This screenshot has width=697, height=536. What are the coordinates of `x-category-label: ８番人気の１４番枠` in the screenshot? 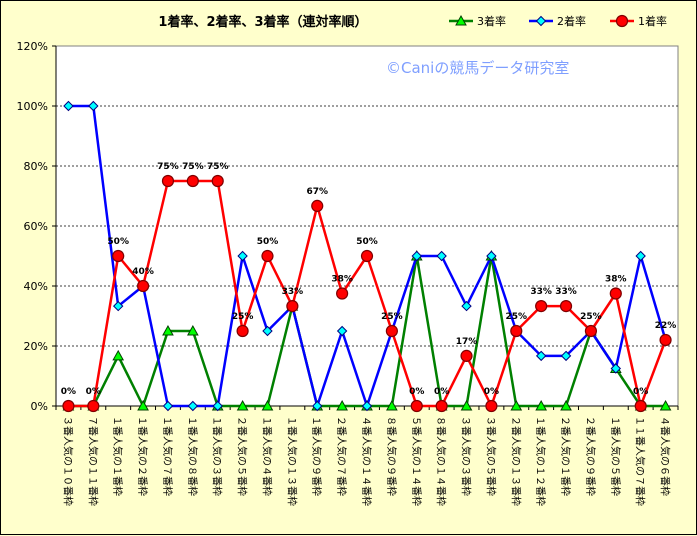 It's located at (441, 461).